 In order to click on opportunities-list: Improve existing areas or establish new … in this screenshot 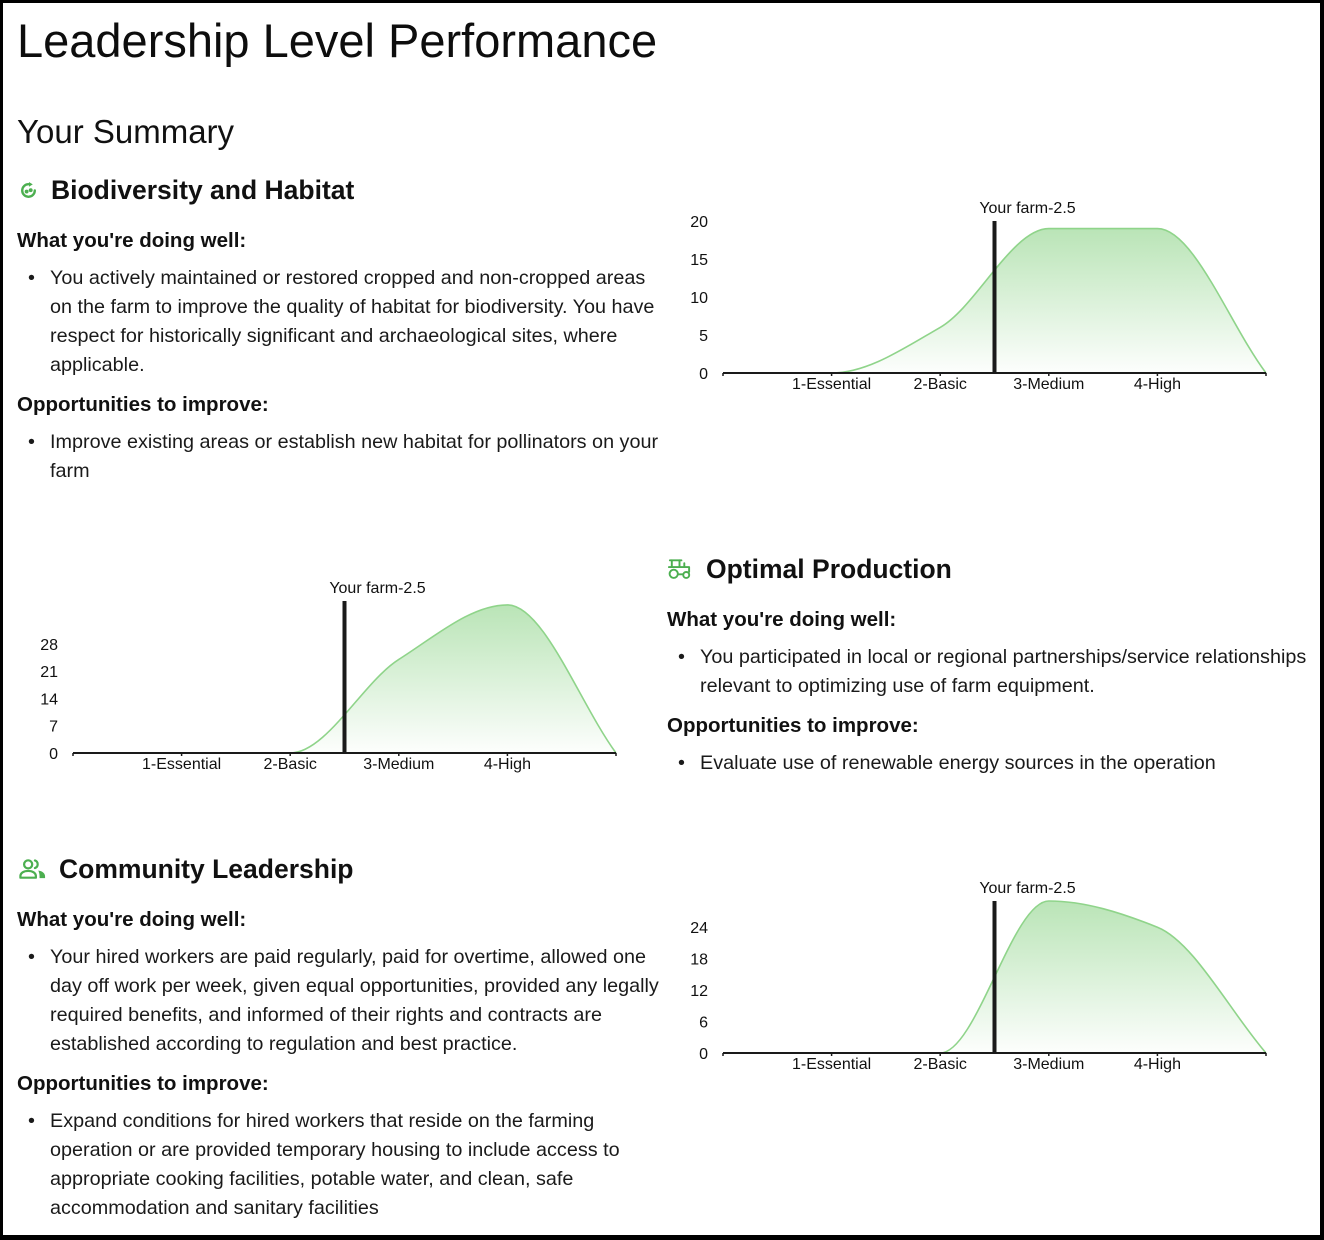, I will do `click(343, 457)`.